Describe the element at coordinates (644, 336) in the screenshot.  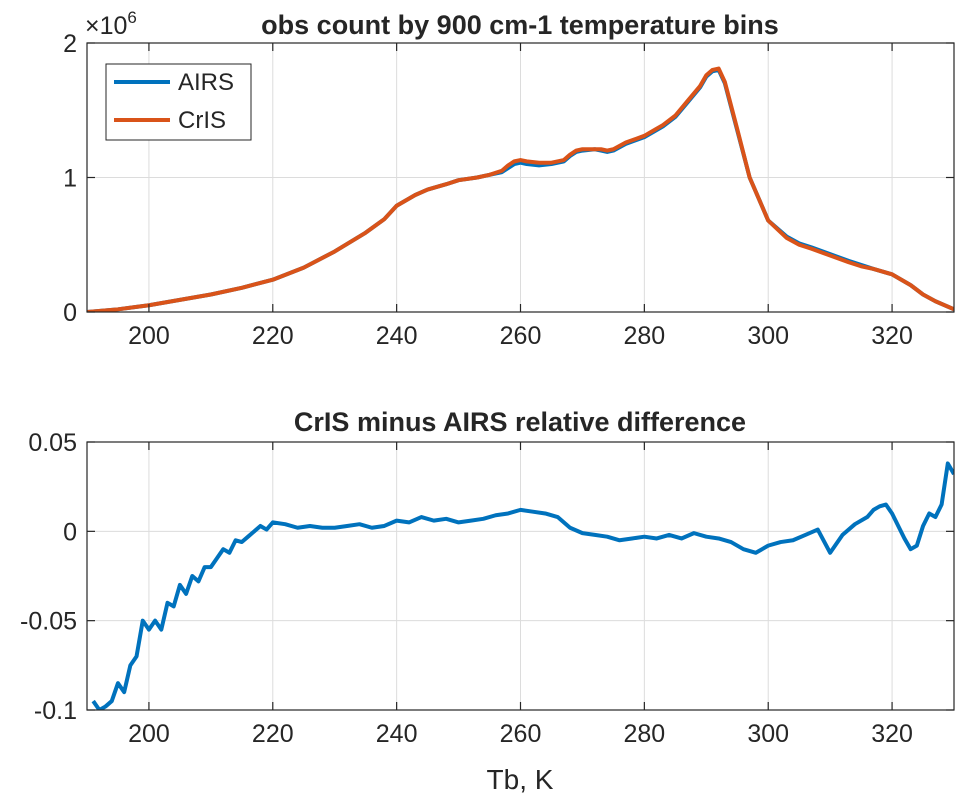
I see `top-xtick-label: 280` at that location.